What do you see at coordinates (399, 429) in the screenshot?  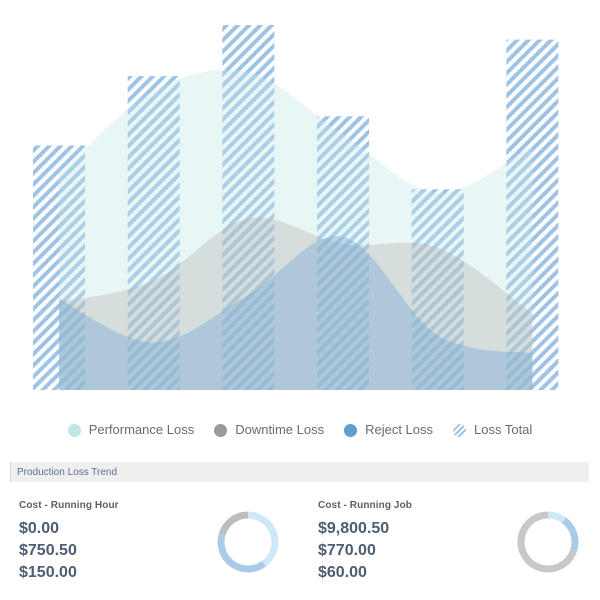 I see `legend-label-reject-loss: Reject Loss` at bounding box center [399, 429].